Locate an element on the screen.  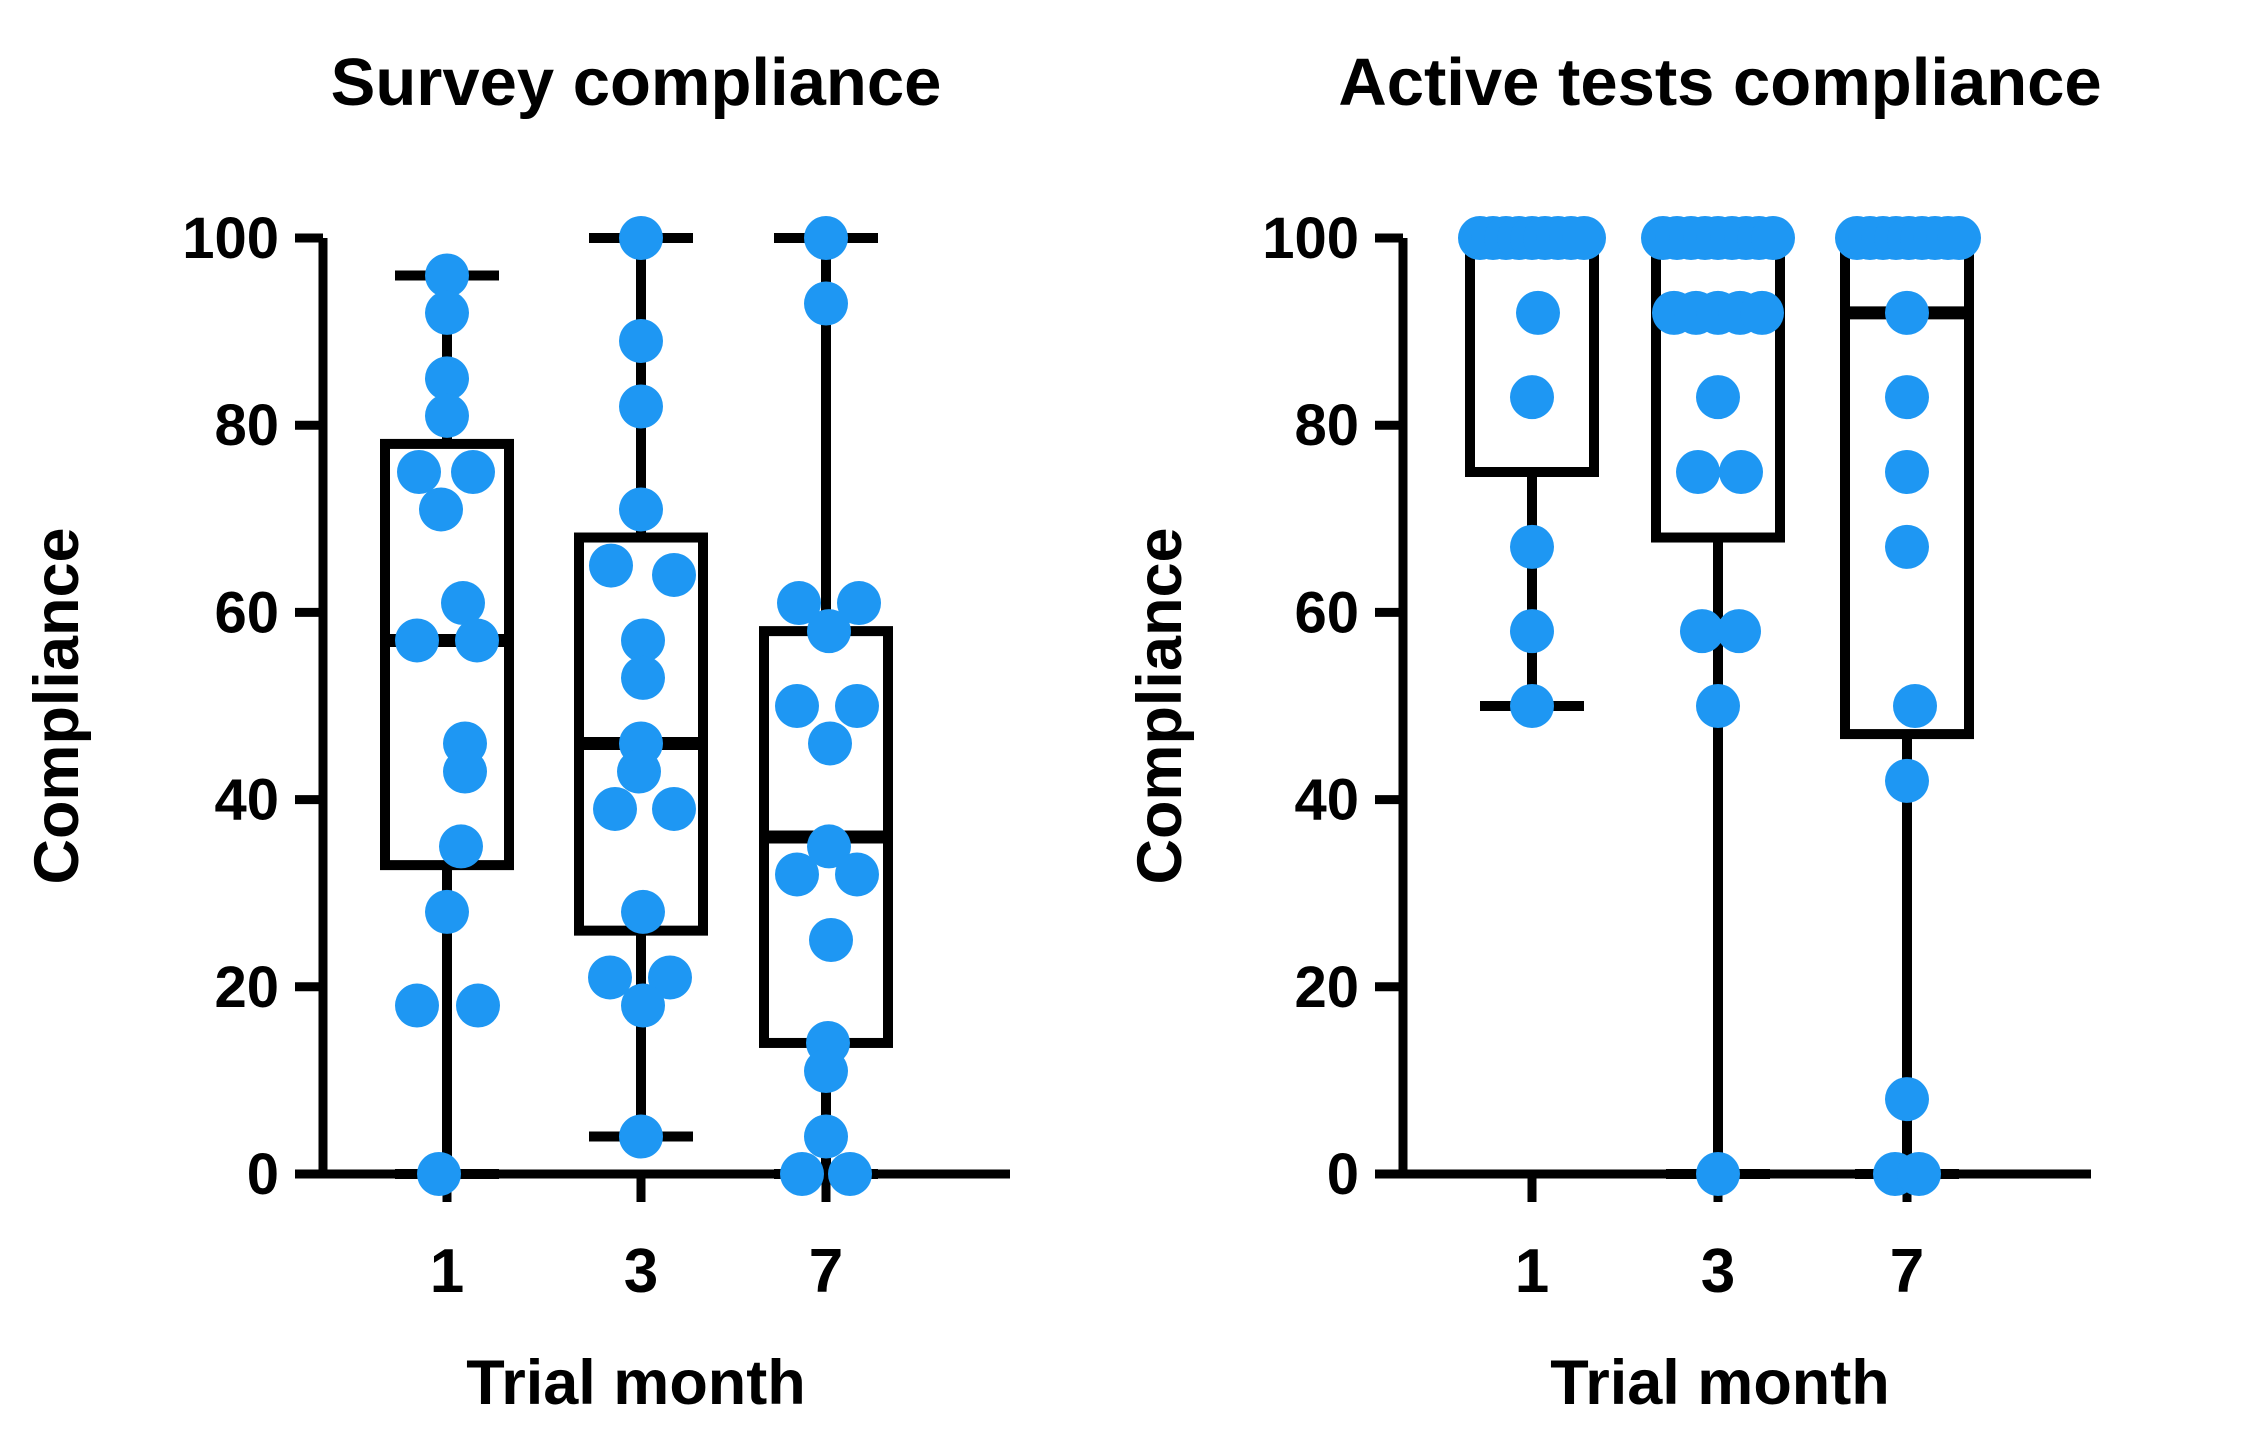
x-axis-label: Trial month is located at coordinates (636, 1383).